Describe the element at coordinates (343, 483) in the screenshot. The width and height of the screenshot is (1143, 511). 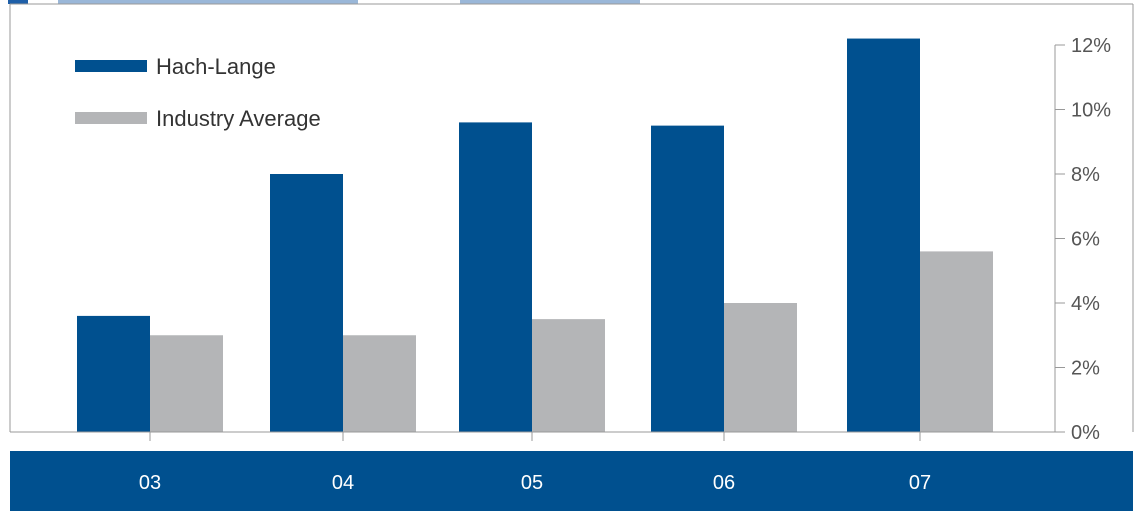
I see `category-label-04: 04` at that location.